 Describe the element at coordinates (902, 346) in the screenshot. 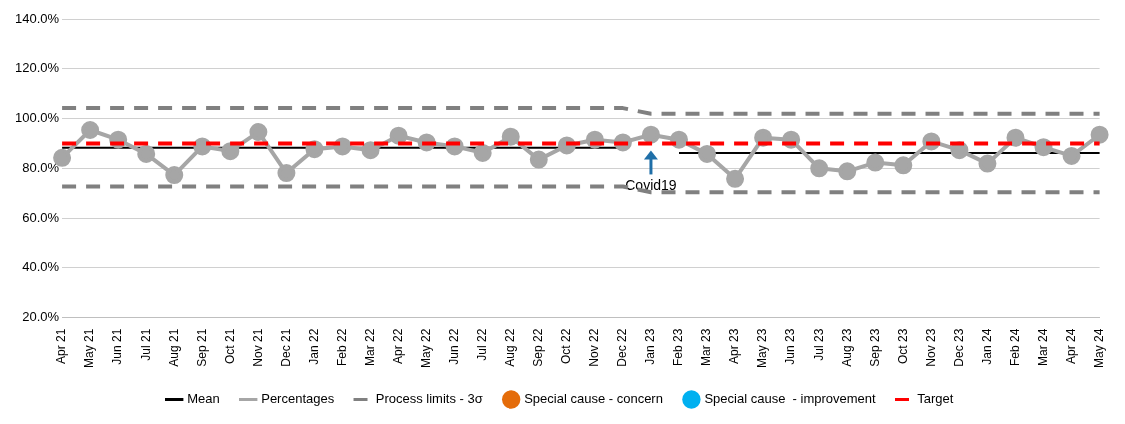

I see `x-tick-label: Oct 23` at that location.